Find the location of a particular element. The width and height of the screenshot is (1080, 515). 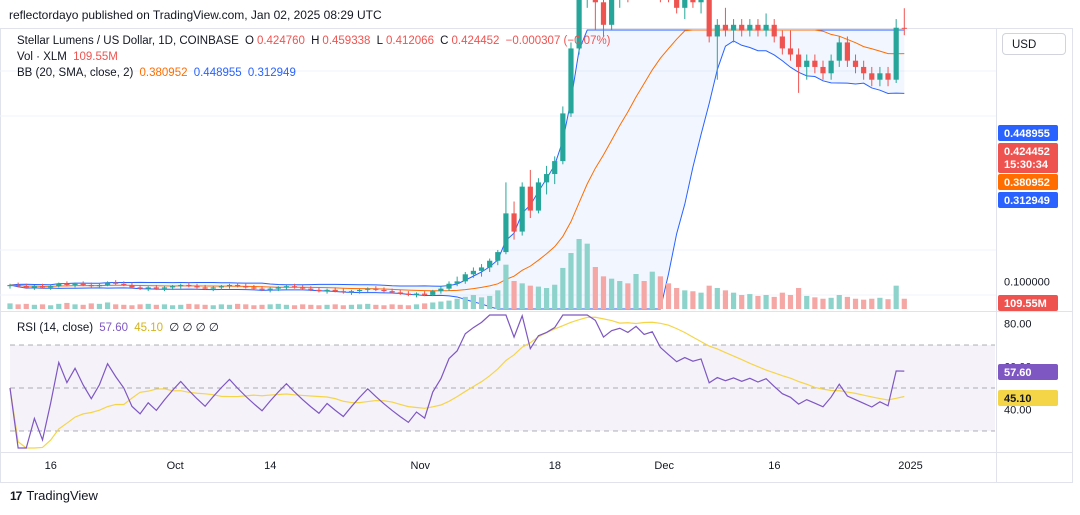

open-label: O is located at coordinates (249, 41).